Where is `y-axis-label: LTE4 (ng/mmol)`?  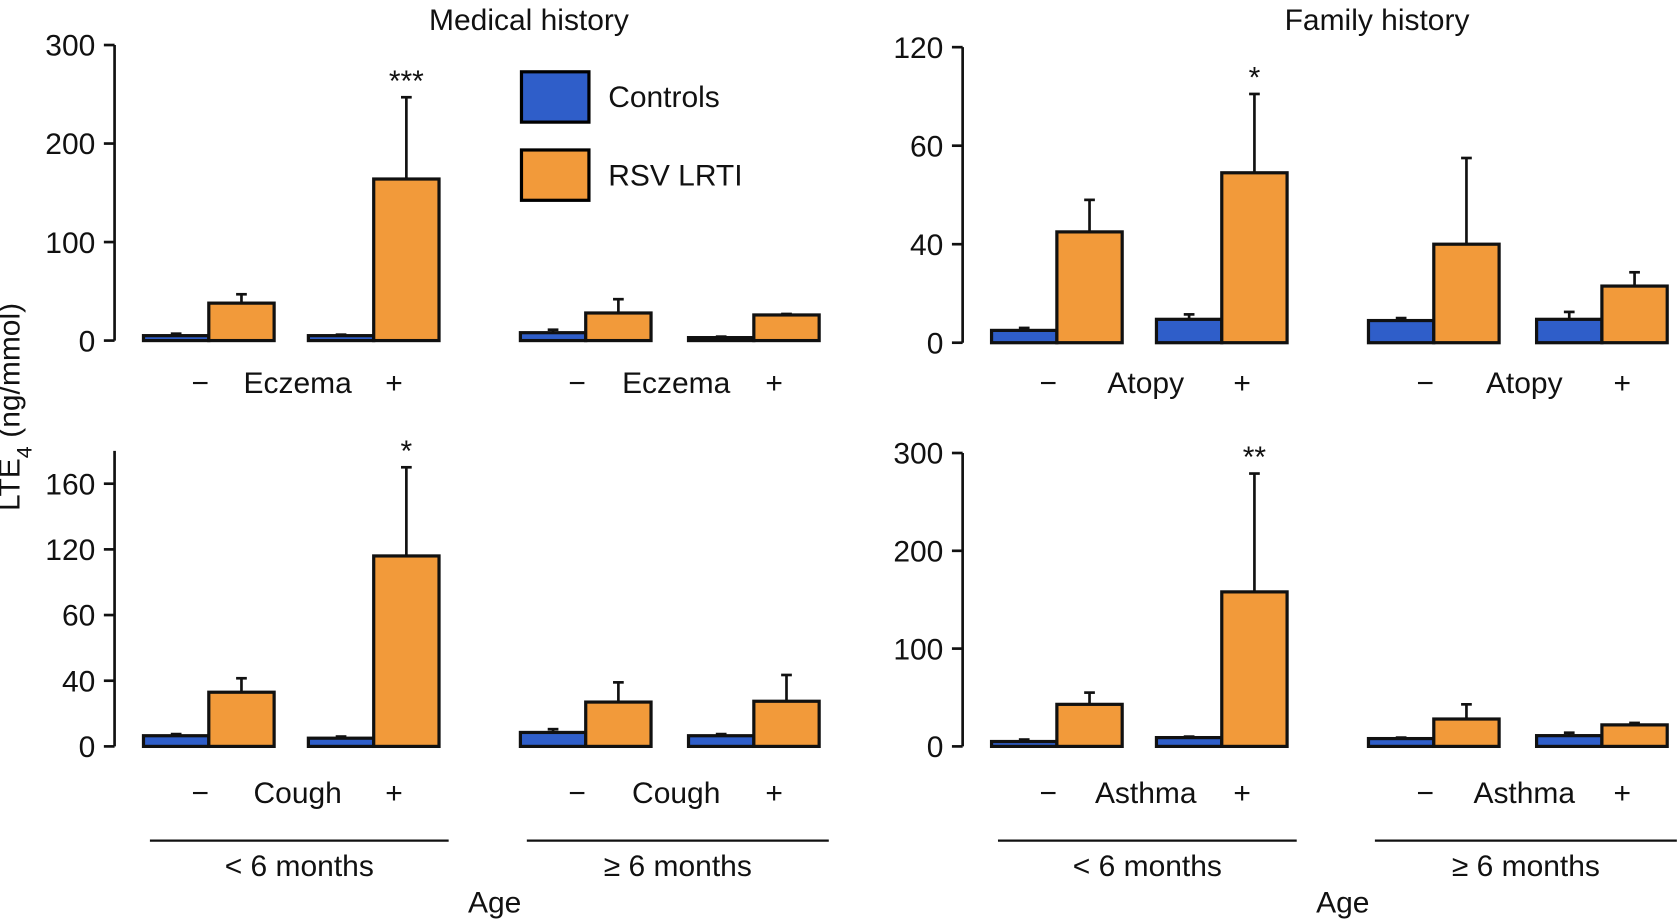 y-axis-label: LTE4 (ng/mmol) is located at coordinates (18, 407).